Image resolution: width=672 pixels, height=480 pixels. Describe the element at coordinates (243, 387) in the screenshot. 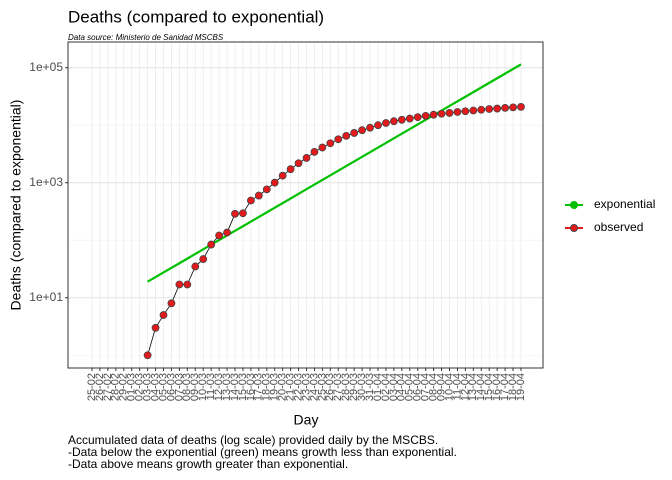

I see `x-tick-label: 15-03` at that location.